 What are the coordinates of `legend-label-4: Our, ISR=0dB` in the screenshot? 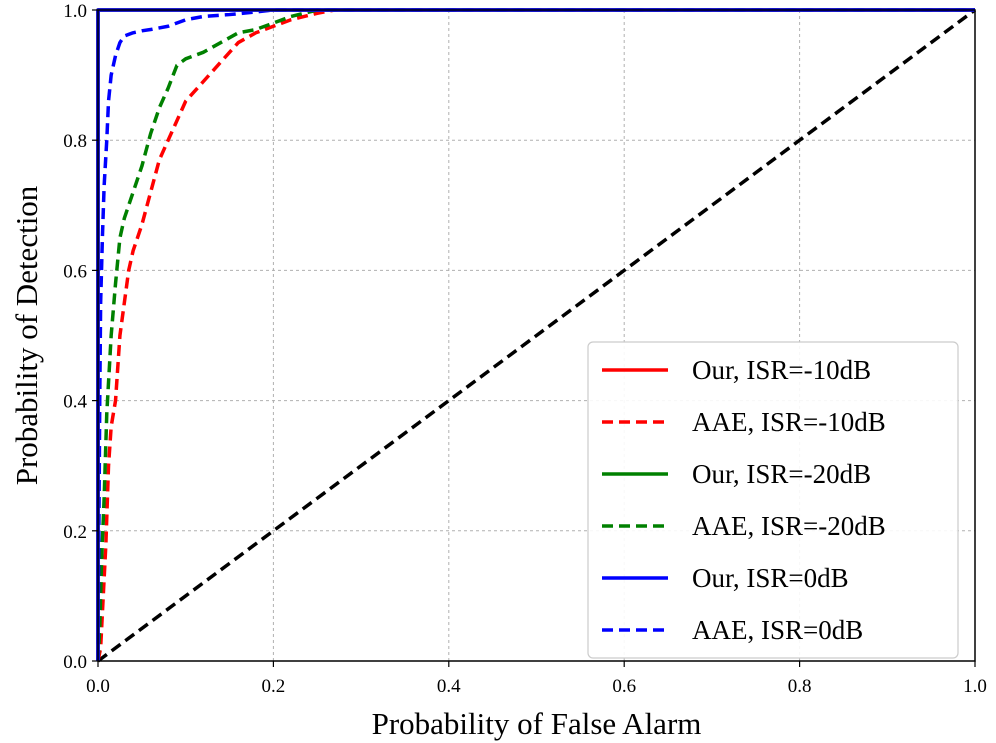 It's located at (770, 578).